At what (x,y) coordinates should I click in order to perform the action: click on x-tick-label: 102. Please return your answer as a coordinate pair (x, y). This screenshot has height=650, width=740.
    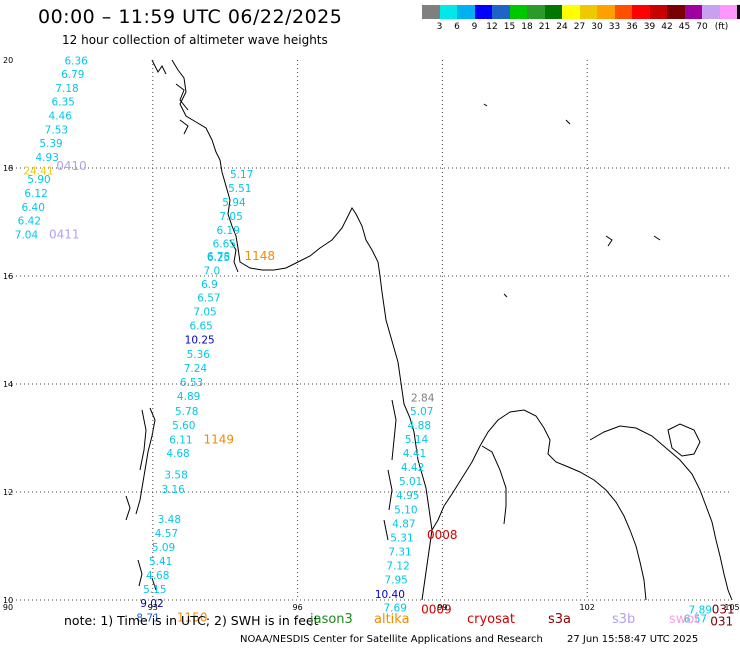
    Looking at the image, I should click on (587, 607).